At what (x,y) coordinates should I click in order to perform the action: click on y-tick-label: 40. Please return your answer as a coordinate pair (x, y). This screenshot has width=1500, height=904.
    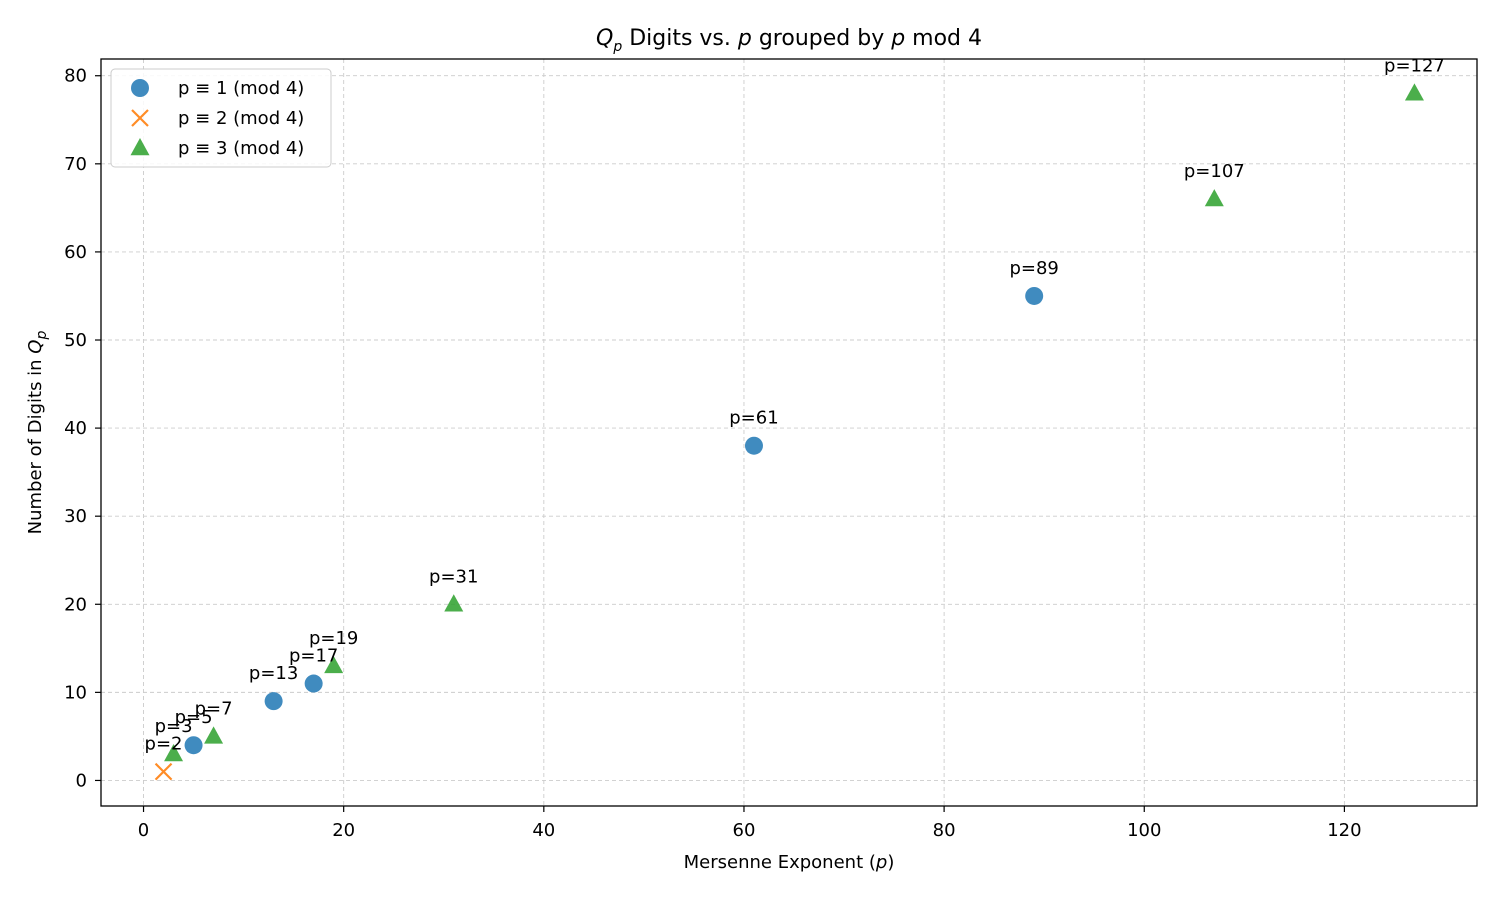
    Looking at the image, I should click on (75, 428).